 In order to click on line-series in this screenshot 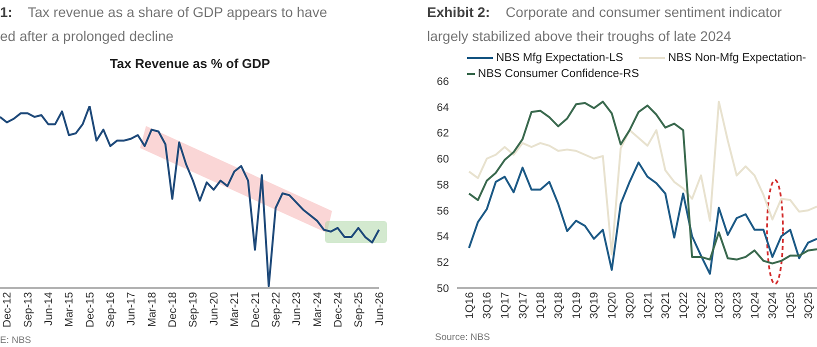, I will do `click(642, 218)`.